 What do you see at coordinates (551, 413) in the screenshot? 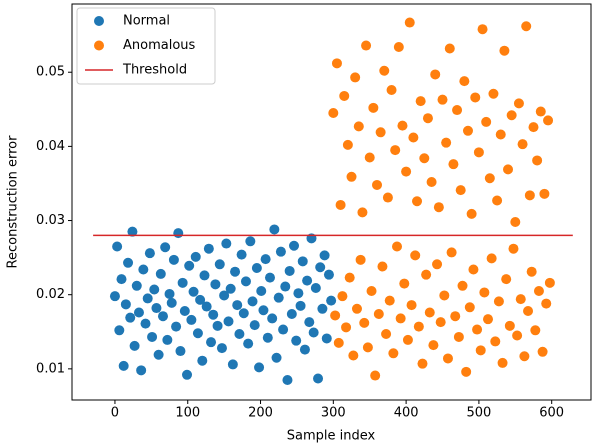
I see `x-tick-label: 600` at bounding box center [551, 413].